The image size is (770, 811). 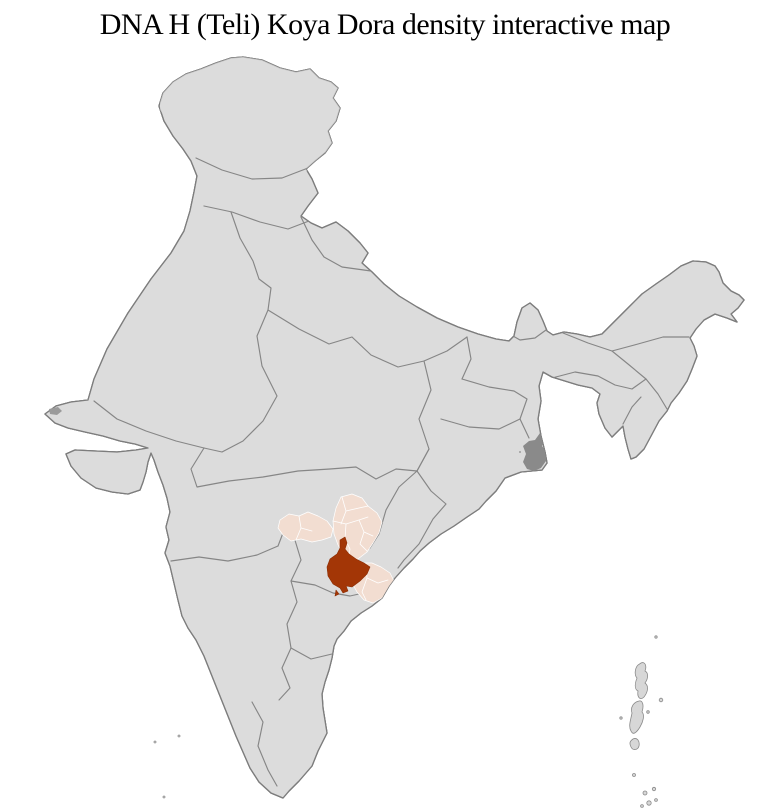 I want to click on kutch-islet, so click(x=55, y=411).